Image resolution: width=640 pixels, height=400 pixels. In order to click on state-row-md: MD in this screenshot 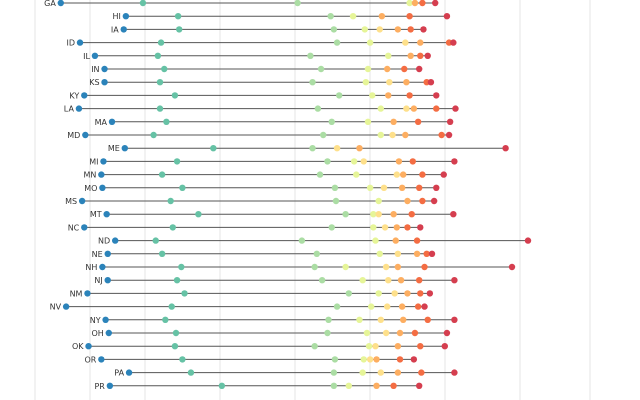, I will do `click(260, 135)`.